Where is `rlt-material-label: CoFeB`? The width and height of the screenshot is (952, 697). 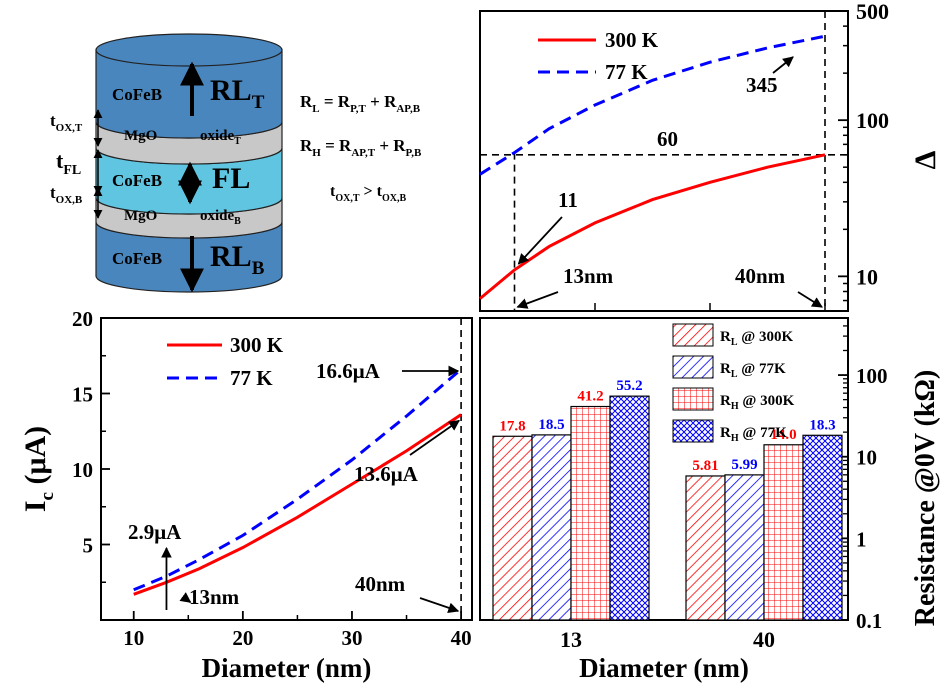 rlt-material-label: CoFeB is located at coordinates (137, 94).